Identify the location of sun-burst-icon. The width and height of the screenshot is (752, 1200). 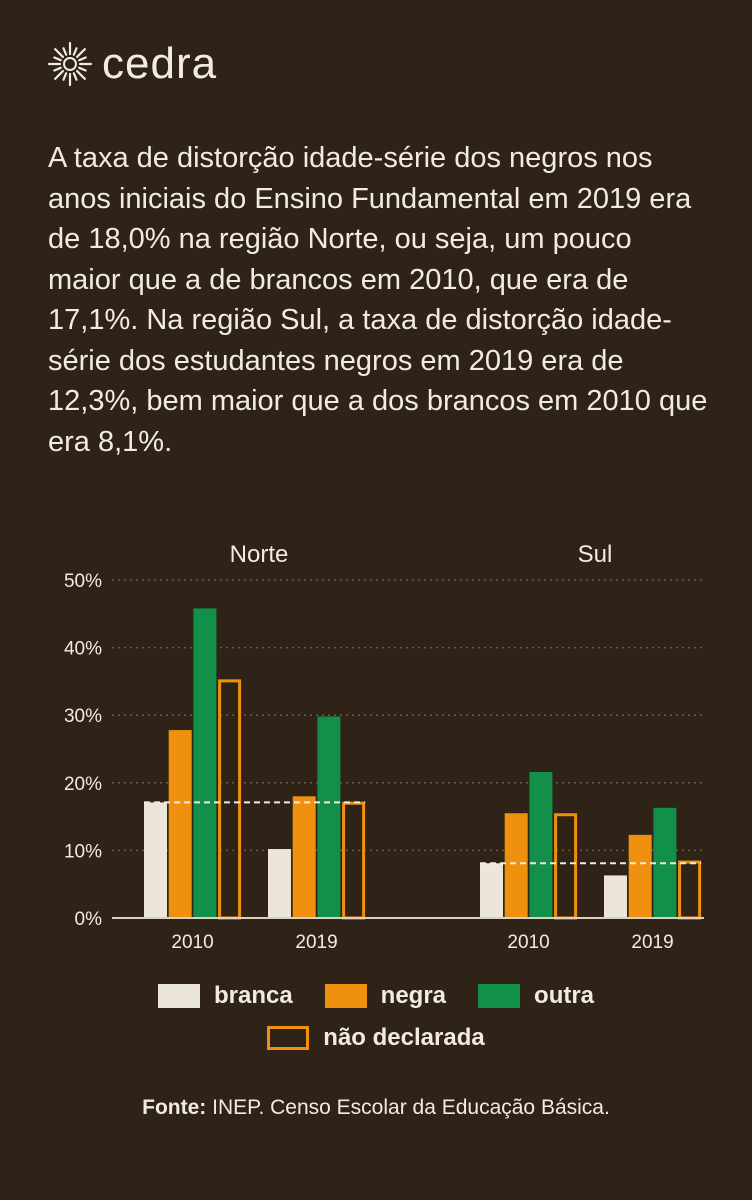
(70, 64).